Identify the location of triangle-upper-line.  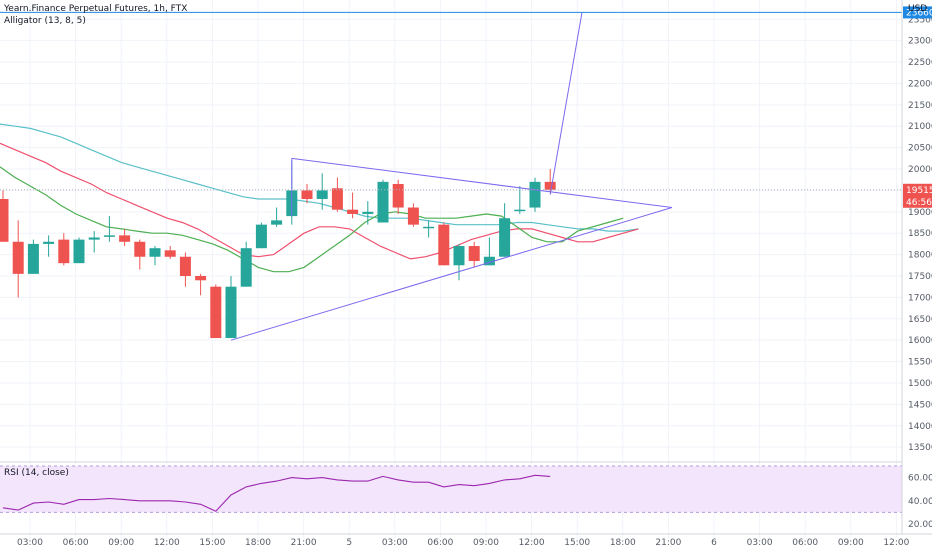
(482, 183).